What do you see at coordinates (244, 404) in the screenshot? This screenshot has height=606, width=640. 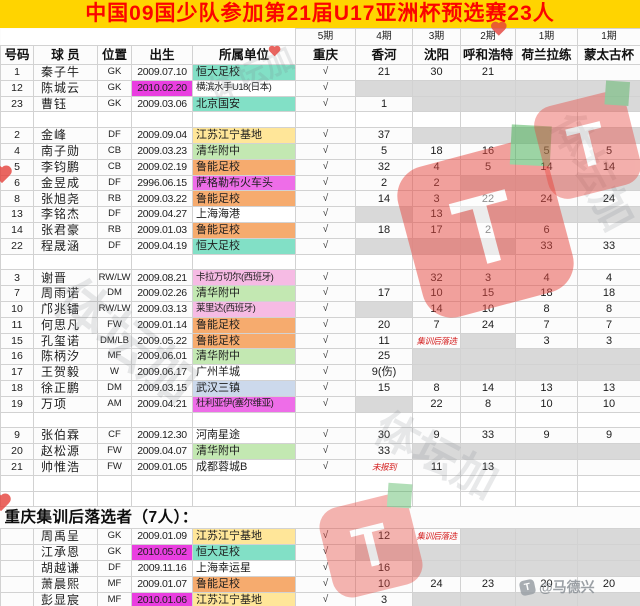 I see `cell-club: 杜利亚伊(塞尔维亚)` at bounding box center [244, 404].